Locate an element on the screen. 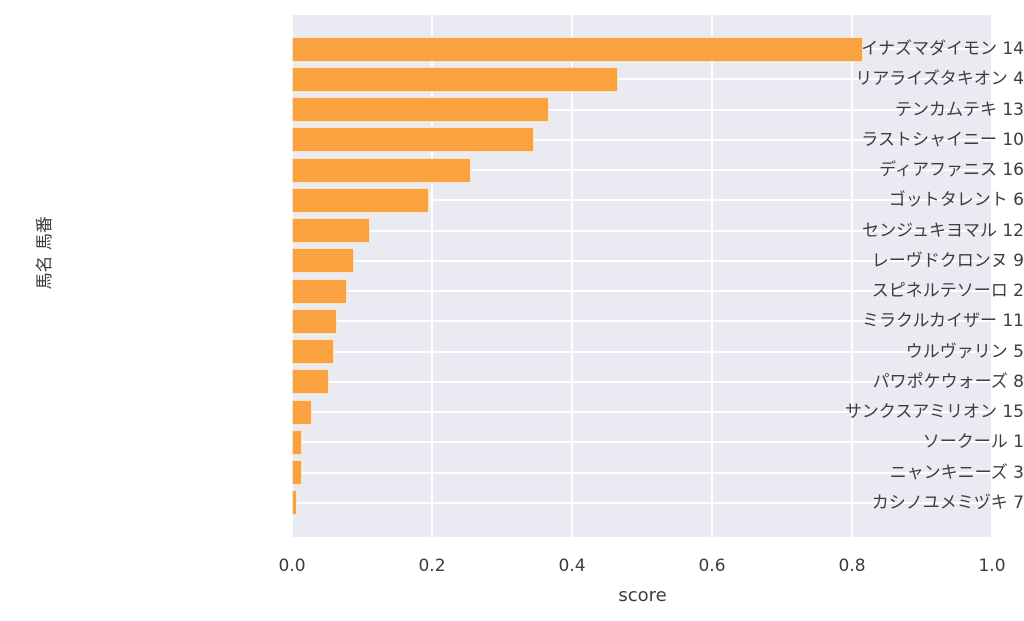 The image size is (1024, 621). category-tick-label: サンクスアミリオン 15 is located at coordinates (934, 412).